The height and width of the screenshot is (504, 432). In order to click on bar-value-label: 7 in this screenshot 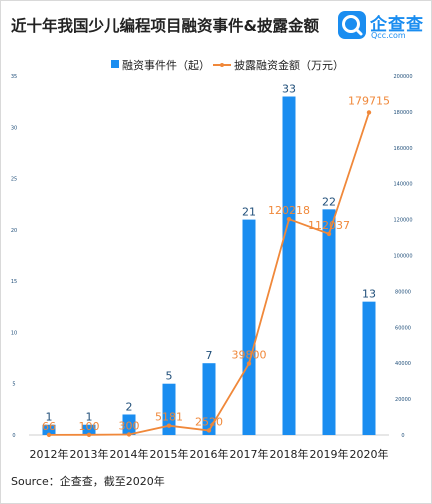, I will do `click(209, 355)`.